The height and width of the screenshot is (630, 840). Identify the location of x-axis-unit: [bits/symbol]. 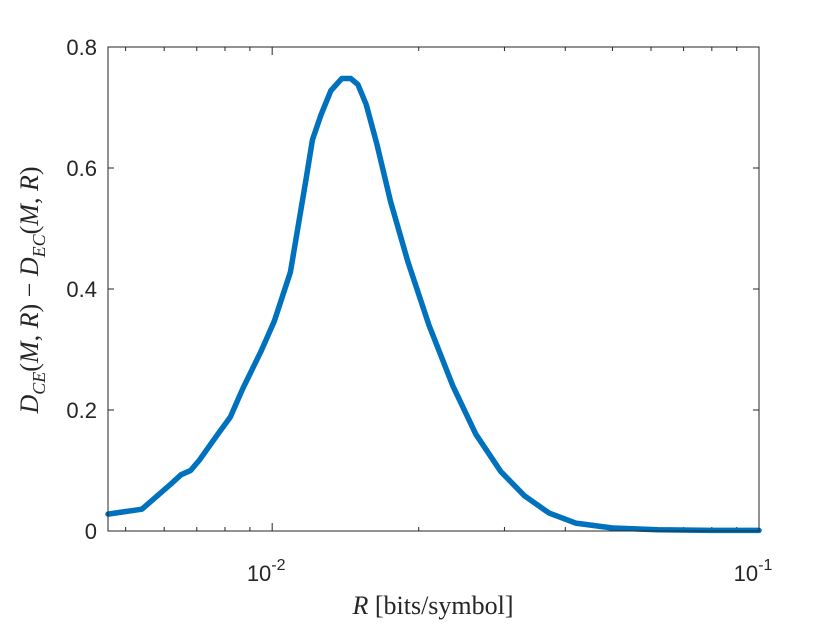
(440, 605).